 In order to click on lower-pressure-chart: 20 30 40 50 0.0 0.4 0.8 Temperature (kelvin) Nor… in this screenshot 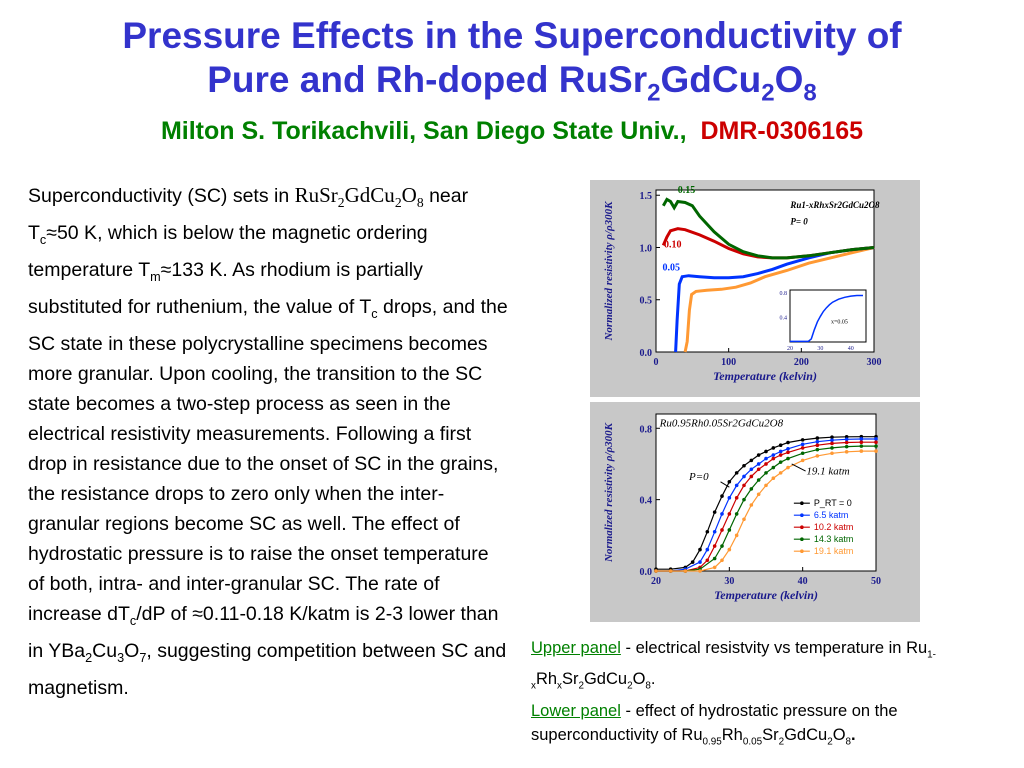, I will do `click(742, 507)`.